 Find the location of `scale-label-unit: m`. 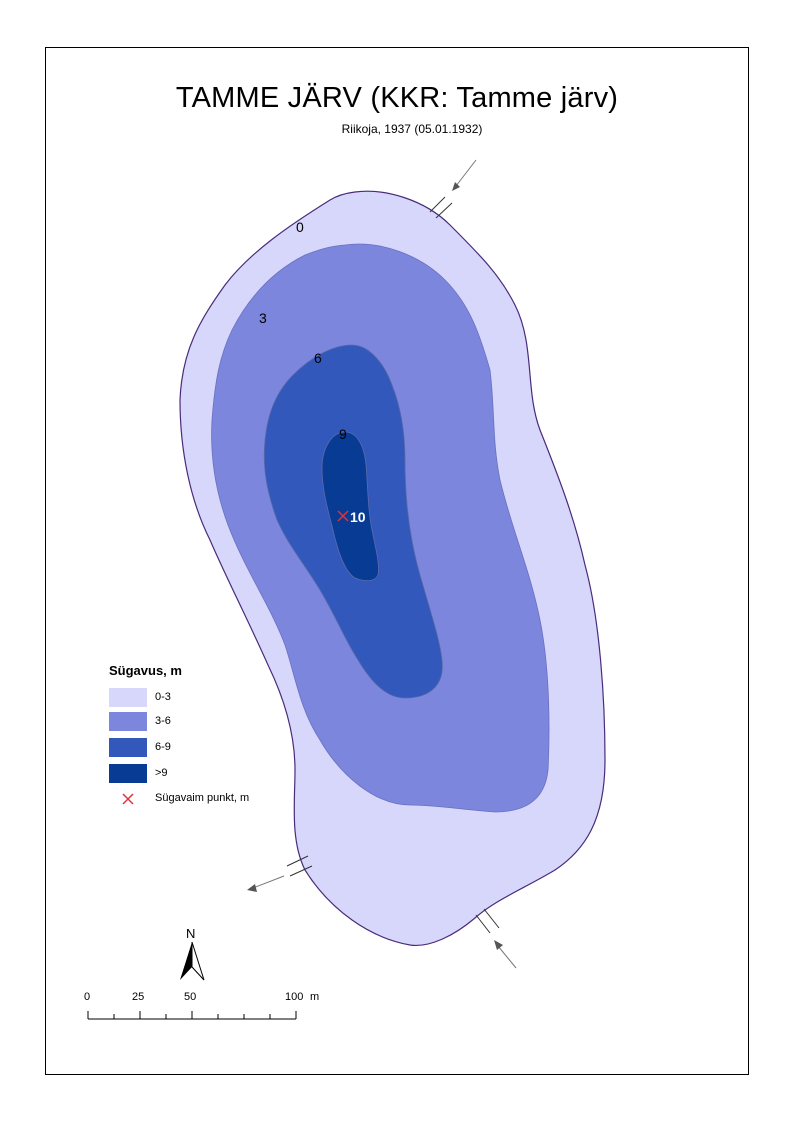

scale-label-unit: m is located at coordinates (315, 997).